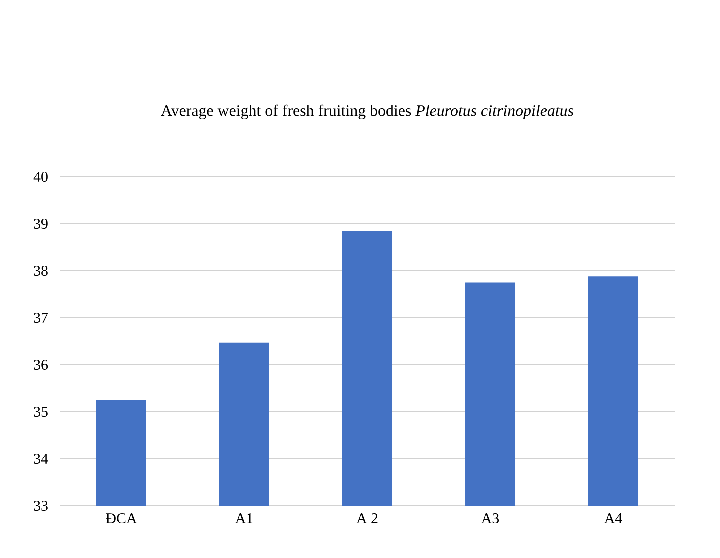  Describe the element at coordinates (41, 177) in the screenshot. I see `y-tick-label: 40` at that location.